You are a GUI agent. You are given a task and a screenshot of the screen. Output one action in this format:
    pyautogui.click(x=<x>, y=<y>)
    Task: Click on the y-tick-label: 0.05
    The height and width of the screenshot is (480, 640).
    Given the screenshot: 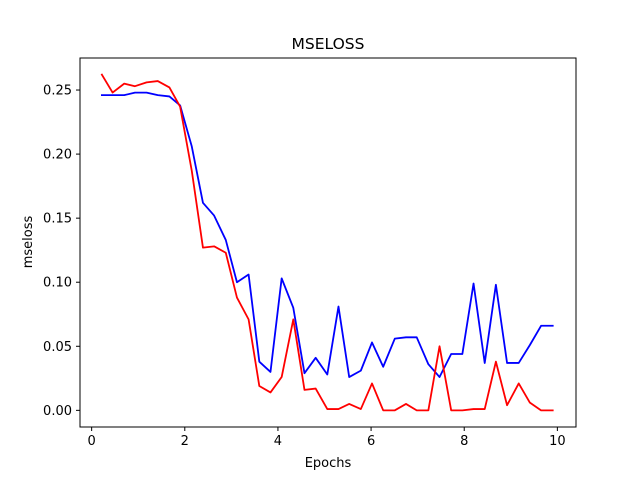 What is the action you would take?
    pyautogui.click(x=57, y=347)
    